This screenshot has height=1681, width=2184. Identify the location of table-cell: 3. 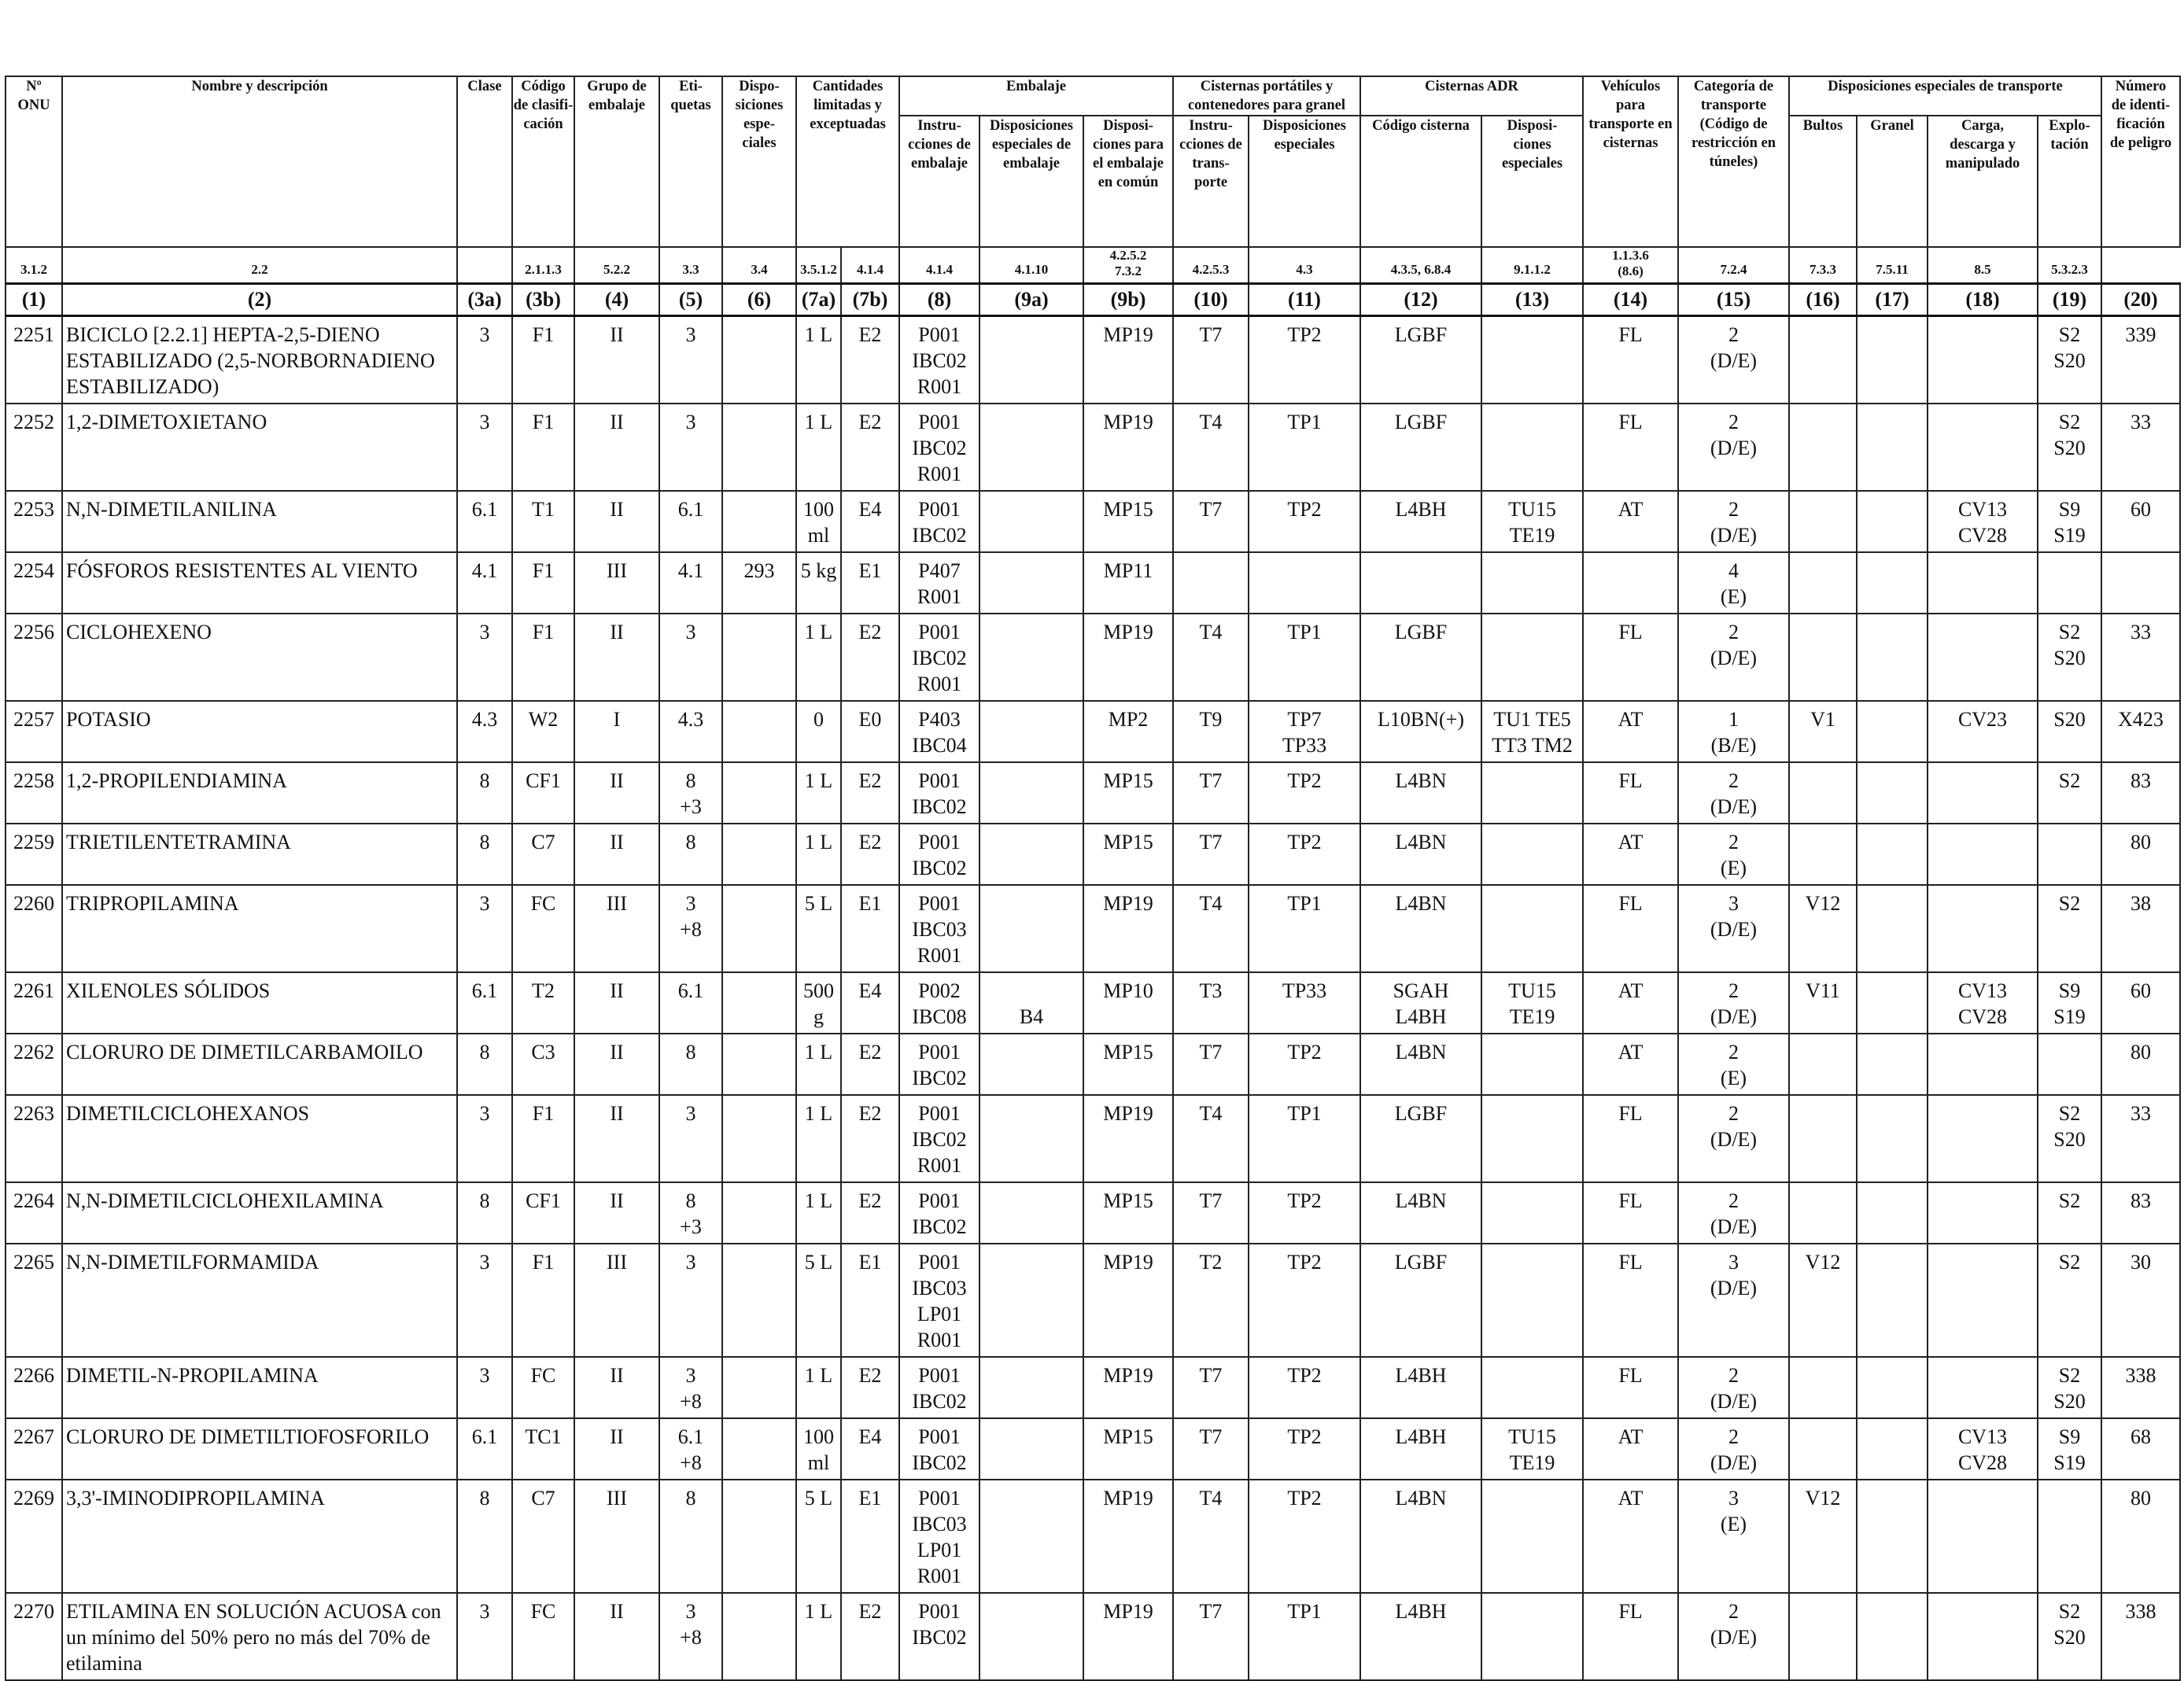
(484, 1300).